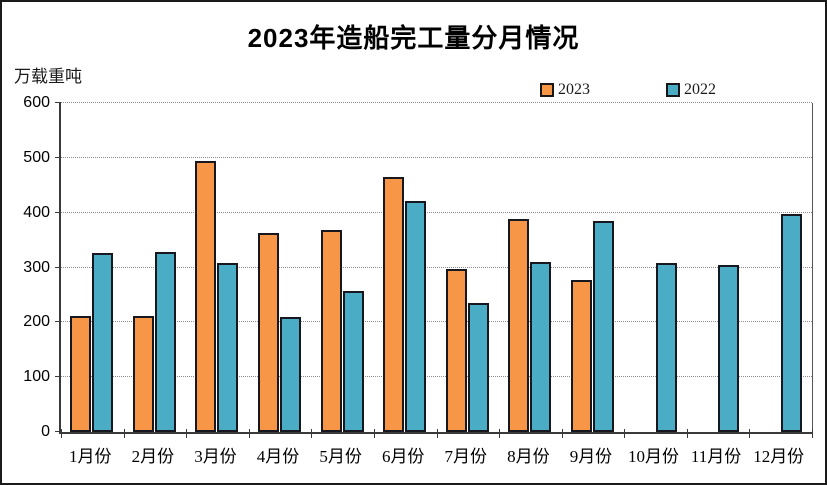 The image size is (827, 485). What do you see at coordinates (478, 367) in the screenshot?
I see `bar-2022-7月份` at bounding box center [478, 367].